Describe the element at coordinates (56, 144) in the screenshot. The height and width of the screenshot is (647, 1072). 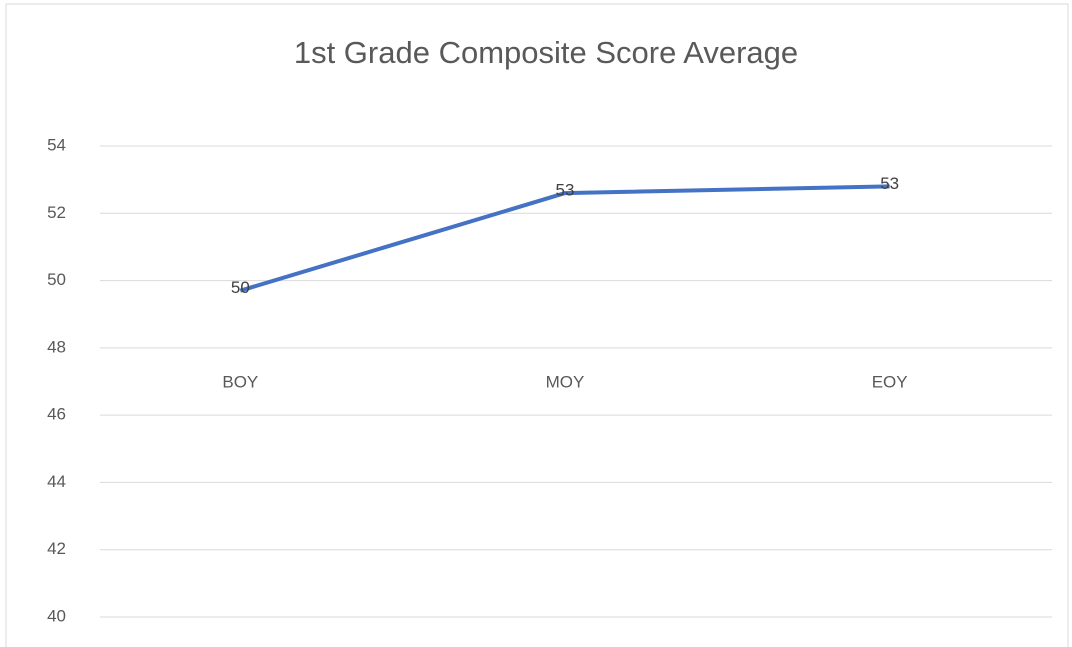
I see `y-tick-label: 54` at that location.